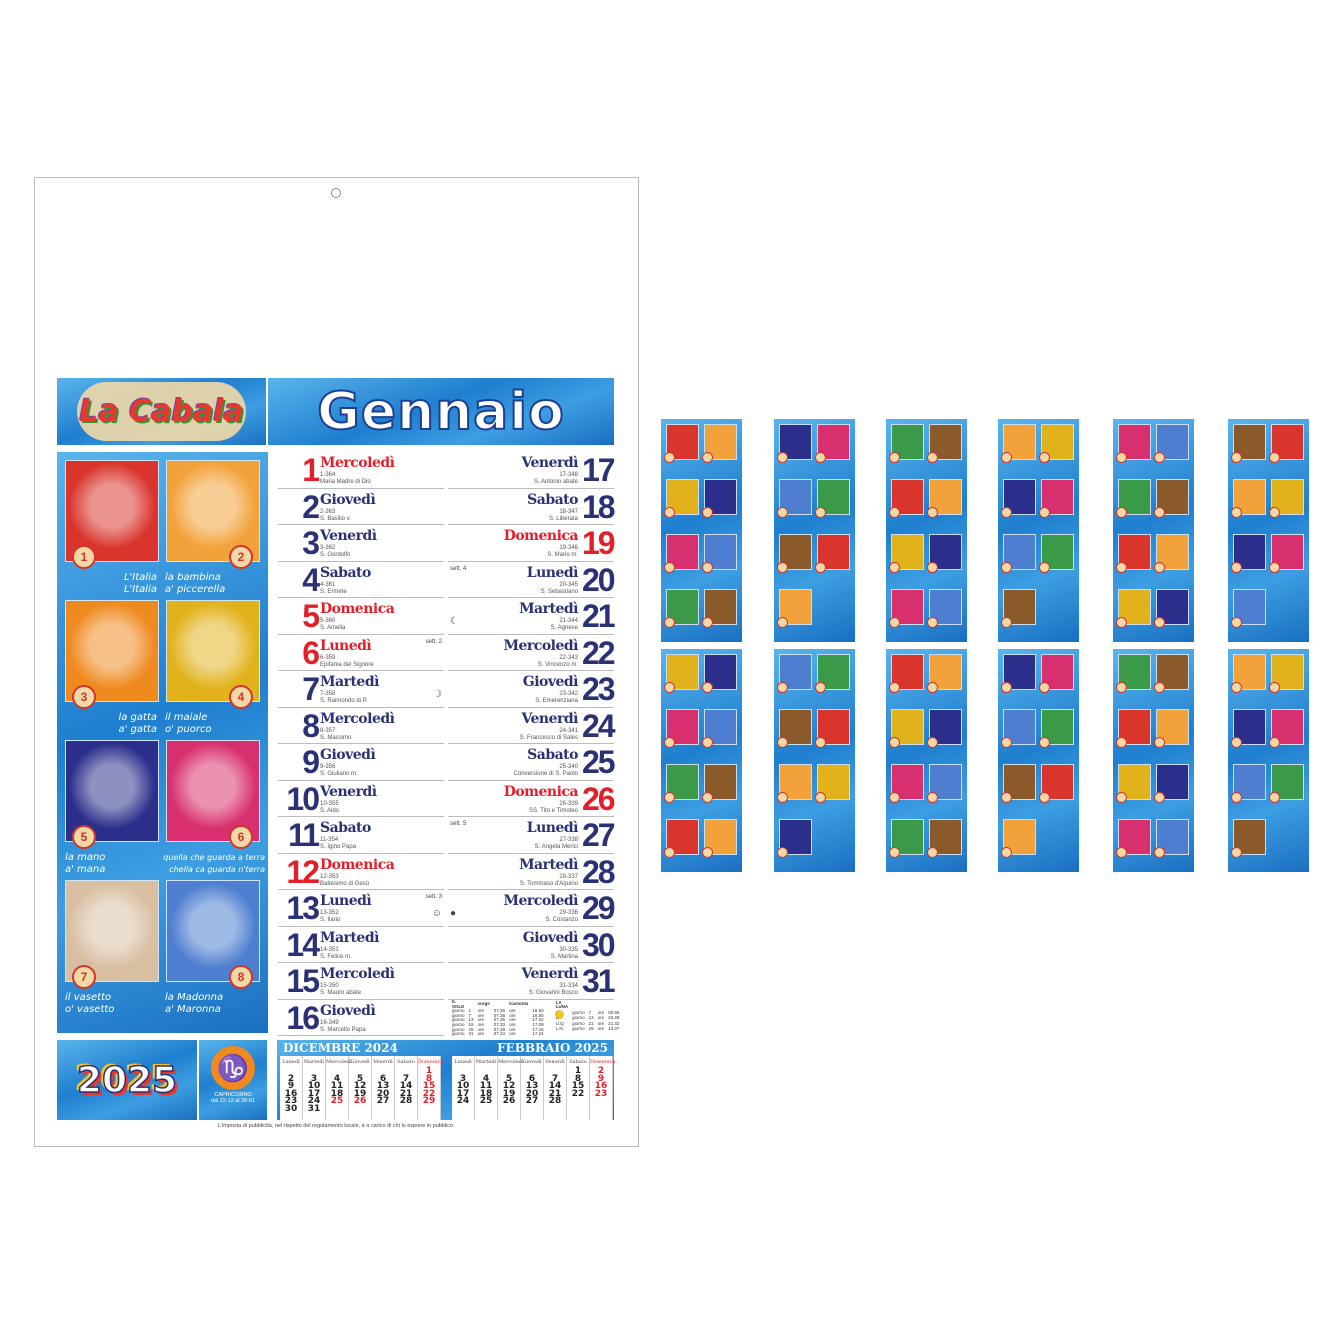 The height and width of the screenshot is (1339, 1339). Describe the element at coordinates (314, 1086) in the screenshot. I see `date: 10` at that location.